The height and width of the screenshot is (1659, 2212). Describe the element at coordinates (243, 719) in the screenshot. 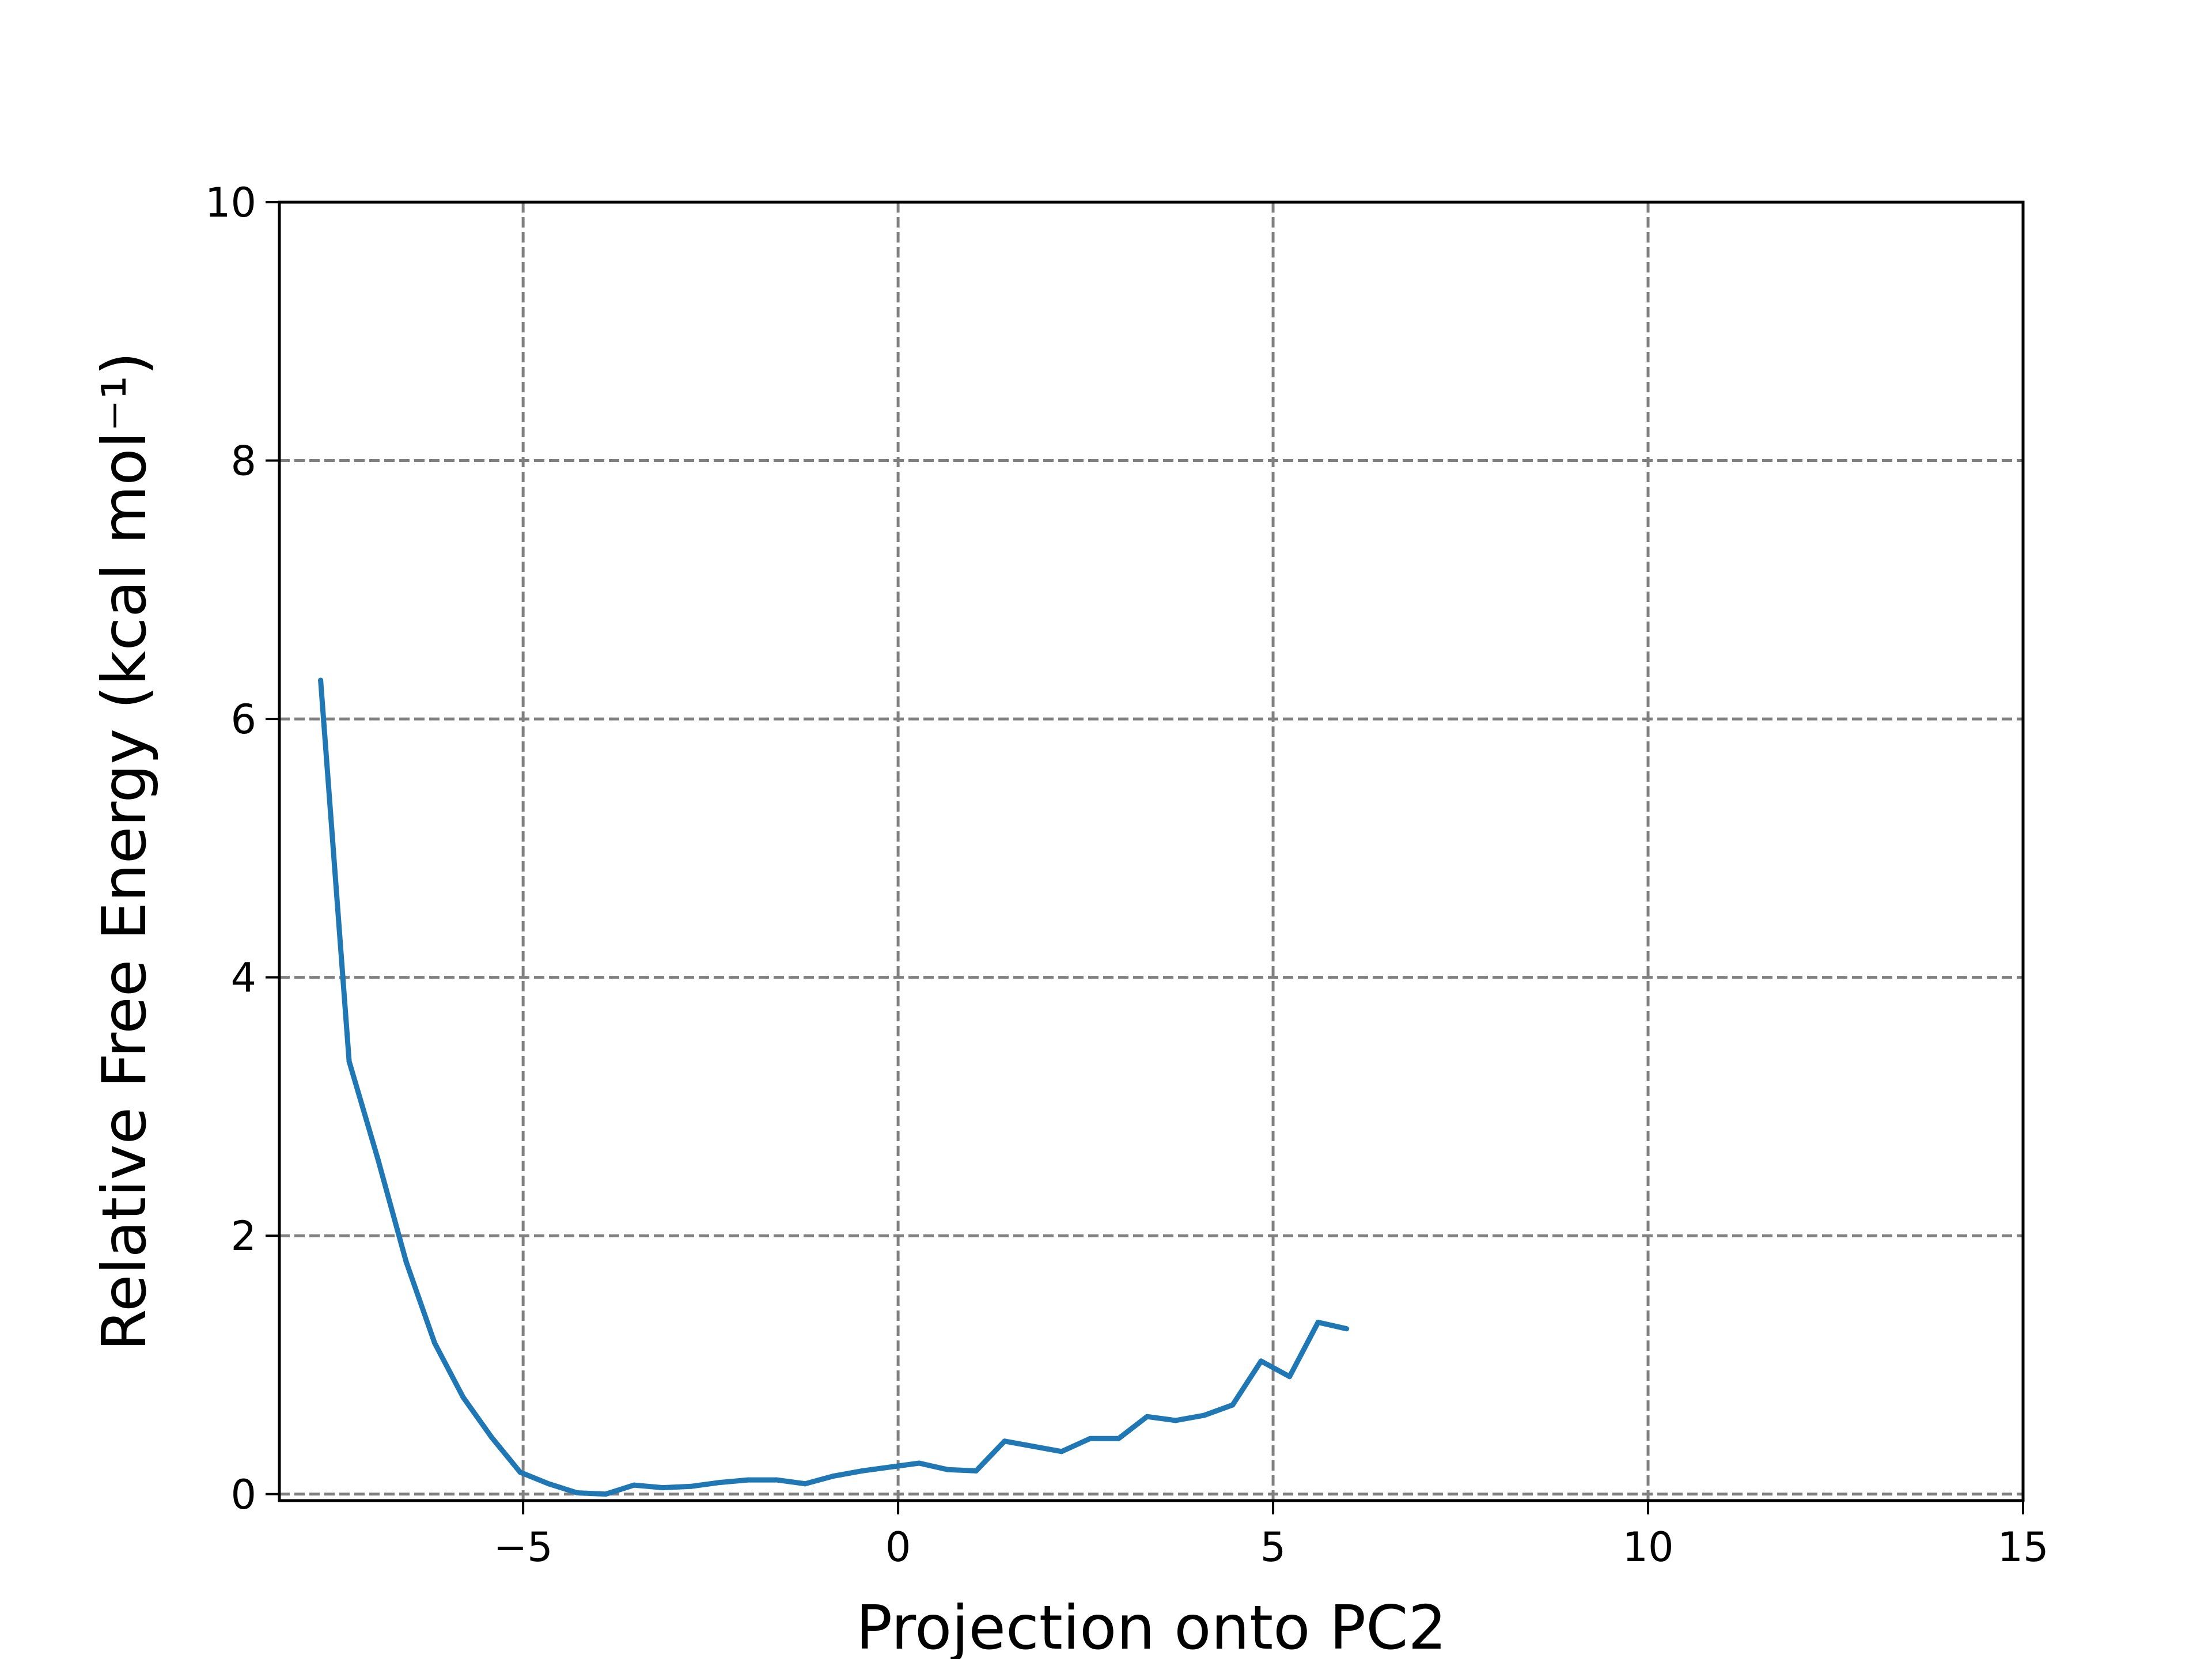

I see `y-tick-label: 6` at that location.